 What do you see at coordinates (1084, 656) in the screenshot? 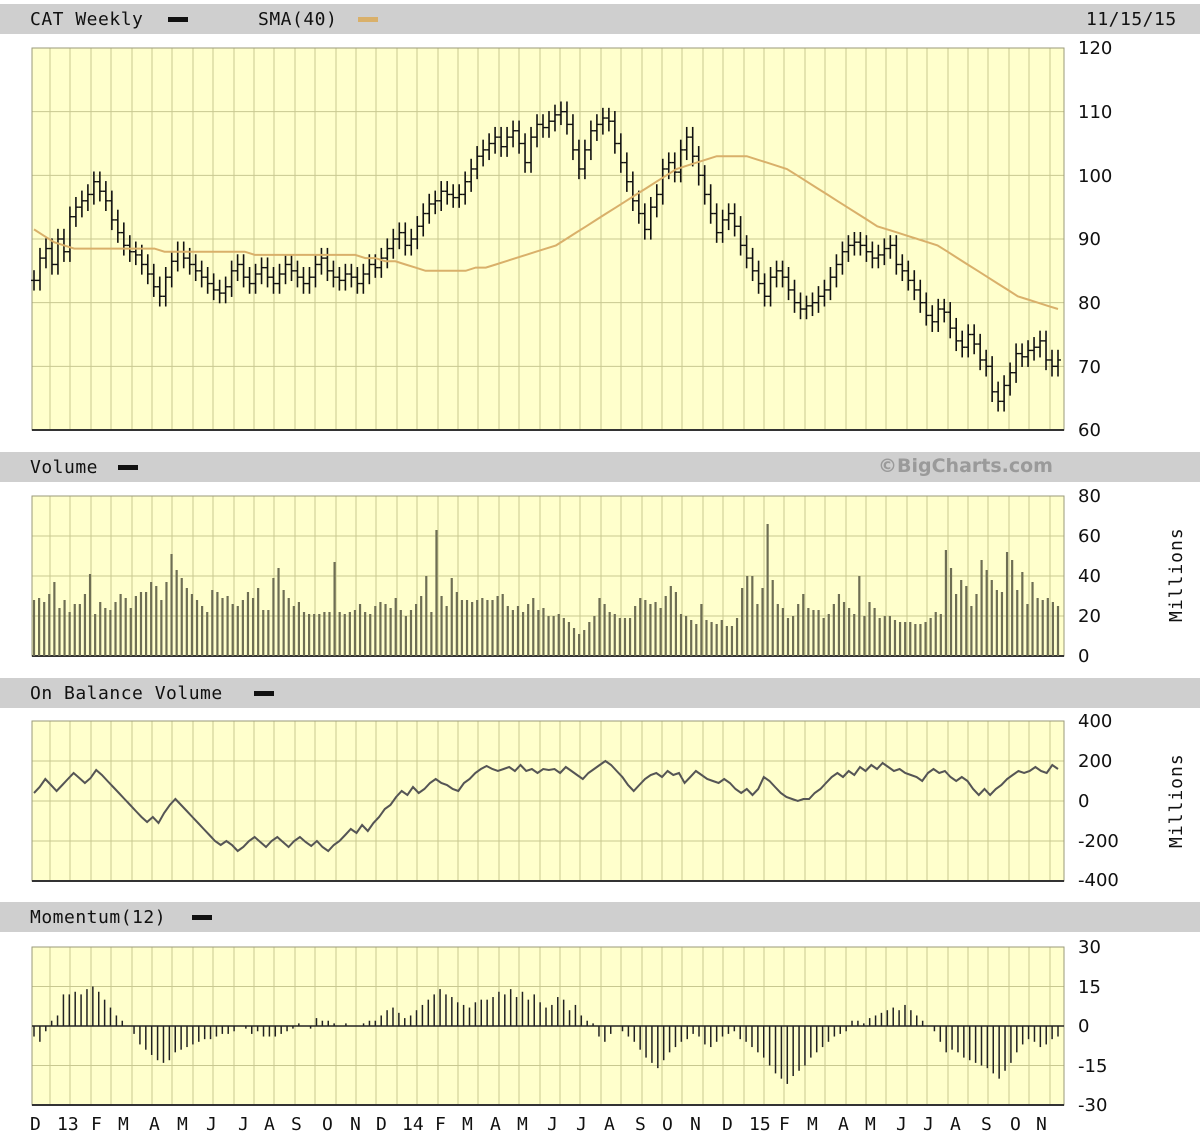
I see `volume-tick-label: 0` at bounding box center [1084, 656].